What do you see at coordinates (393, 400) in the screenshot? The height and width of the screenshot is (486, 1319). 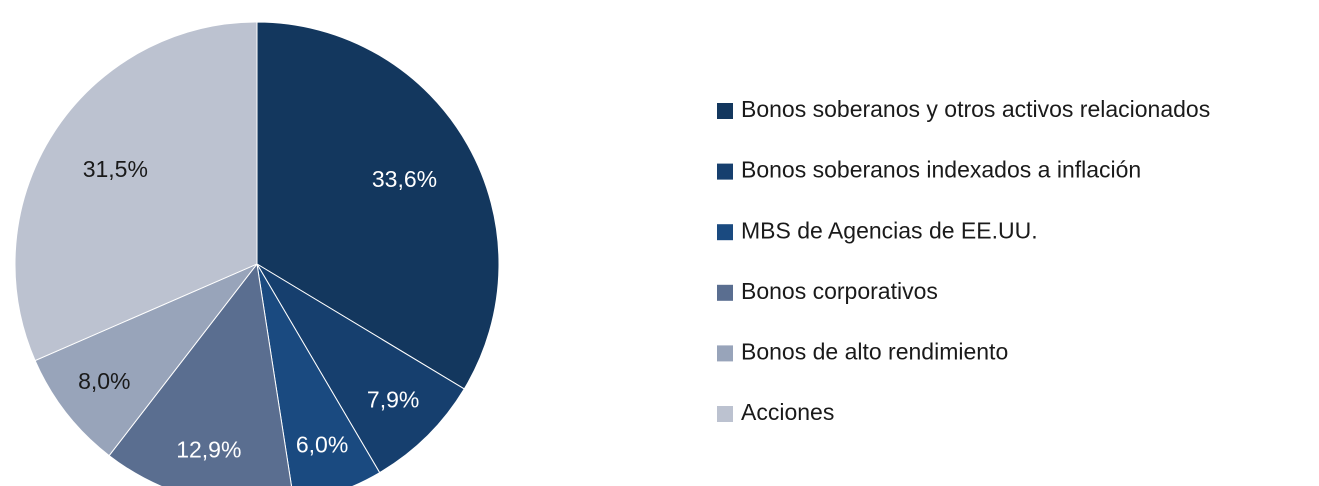 I see `data-label: 7,9%` at bounding box center [393, 400].